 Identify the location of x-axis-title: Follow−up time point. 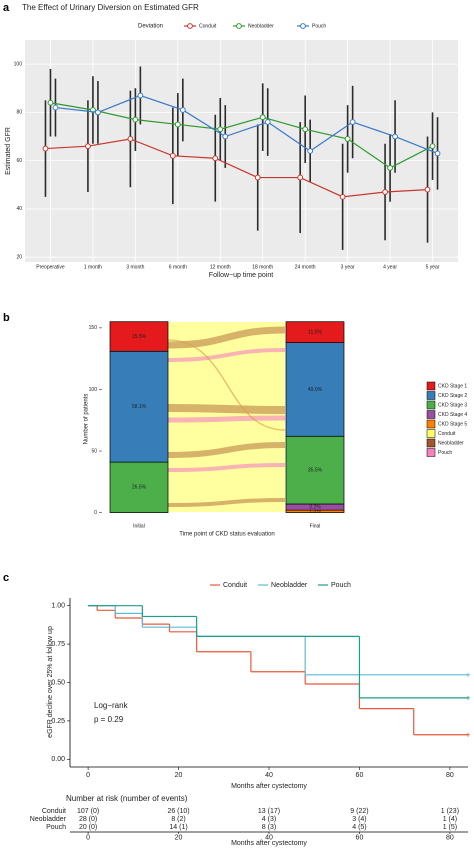
(241, 275).